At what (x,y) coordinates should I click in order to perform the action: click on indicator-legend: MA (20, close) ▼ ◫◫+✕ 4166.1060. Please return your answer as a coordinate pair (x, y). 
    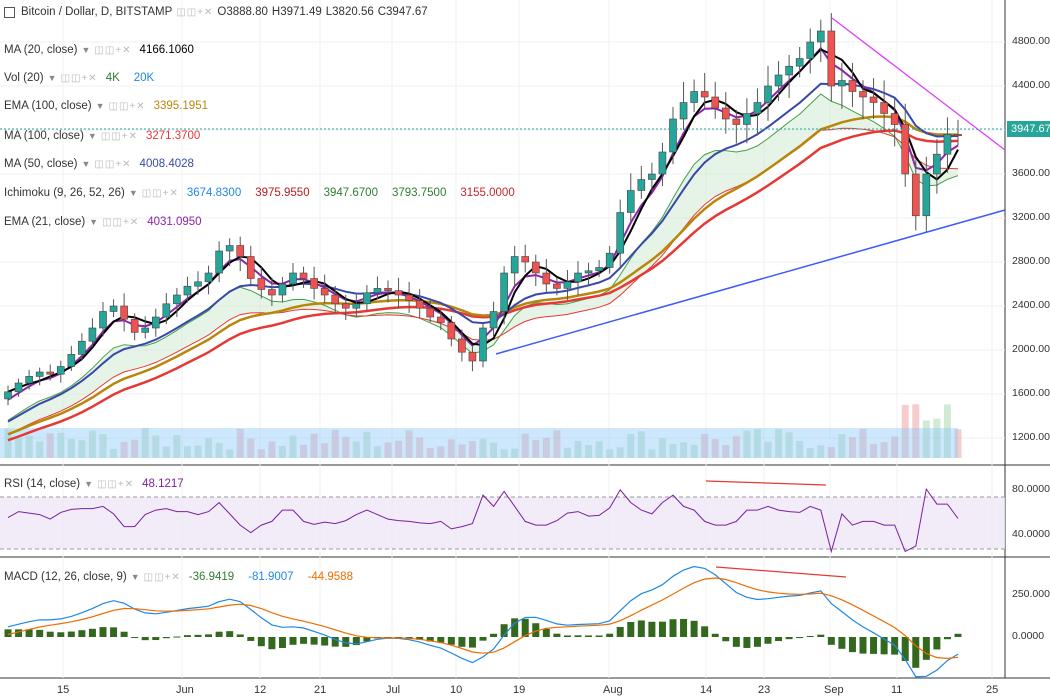
    Looking at the image, I should click on (99, 50).